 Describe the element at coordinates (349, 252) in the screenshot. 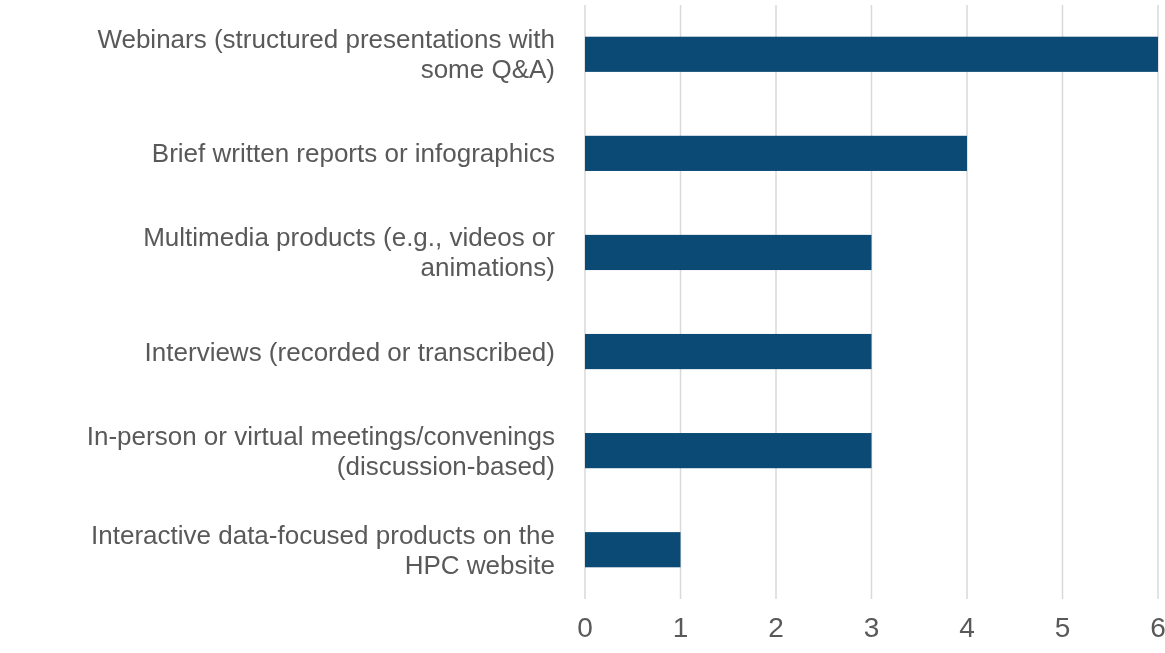

I see `y-tick-label: Multimedia products (e.g., videos or animations)` at that location.